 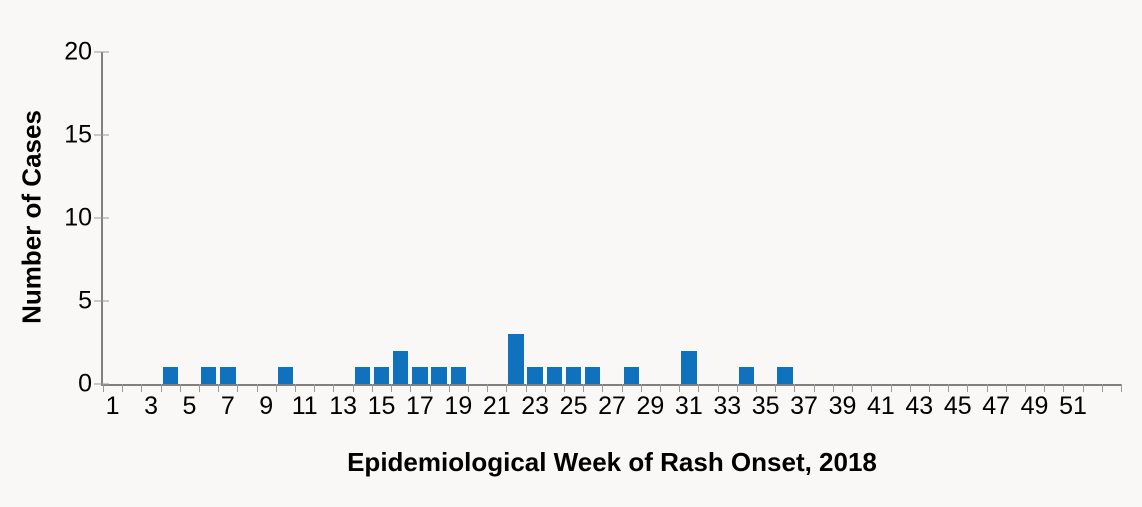 I want to click on y-tick-label-20: 20, so click(x=78, y=51).